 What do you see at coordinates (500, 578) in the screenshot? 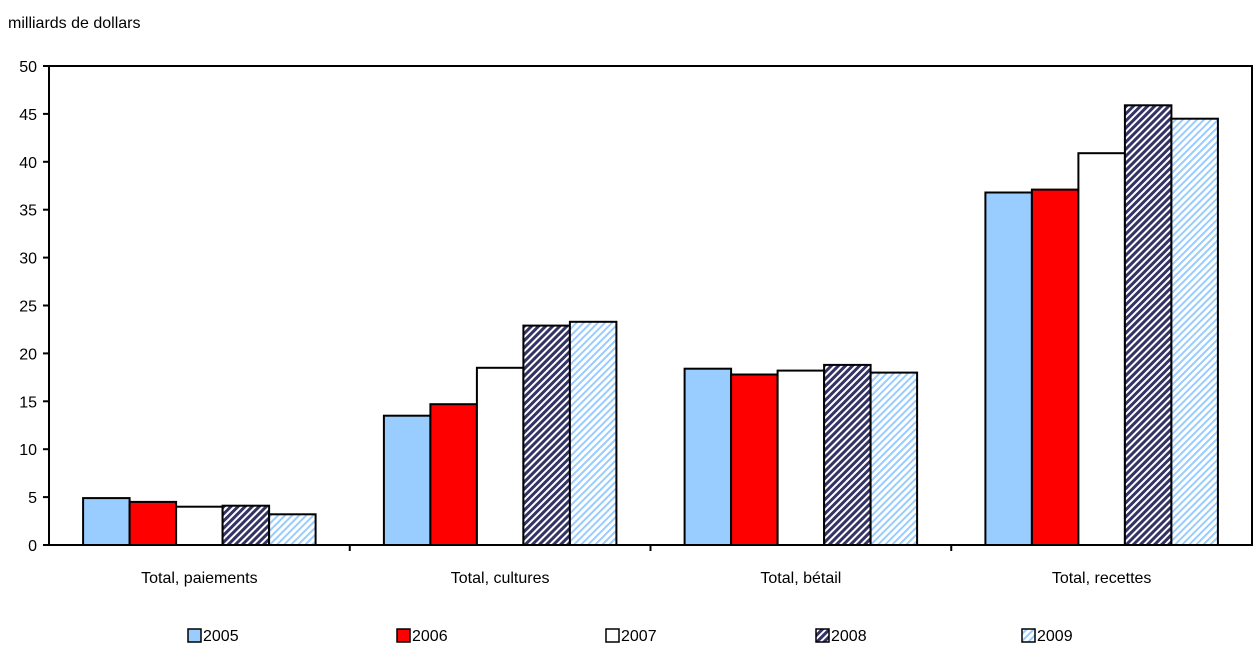
I see `x-tick-label: Total, cultures` at bounding box center [500, 578].